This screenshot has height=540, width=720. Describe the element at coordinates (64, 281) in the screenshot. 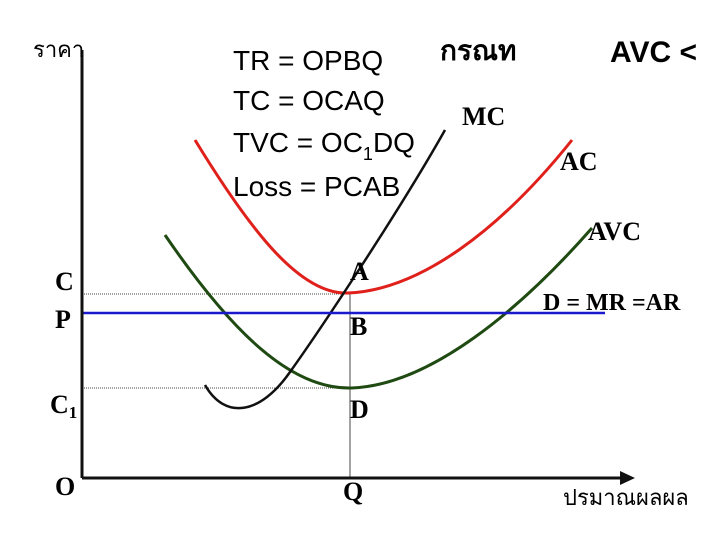

I see `c-label: C` at that location.